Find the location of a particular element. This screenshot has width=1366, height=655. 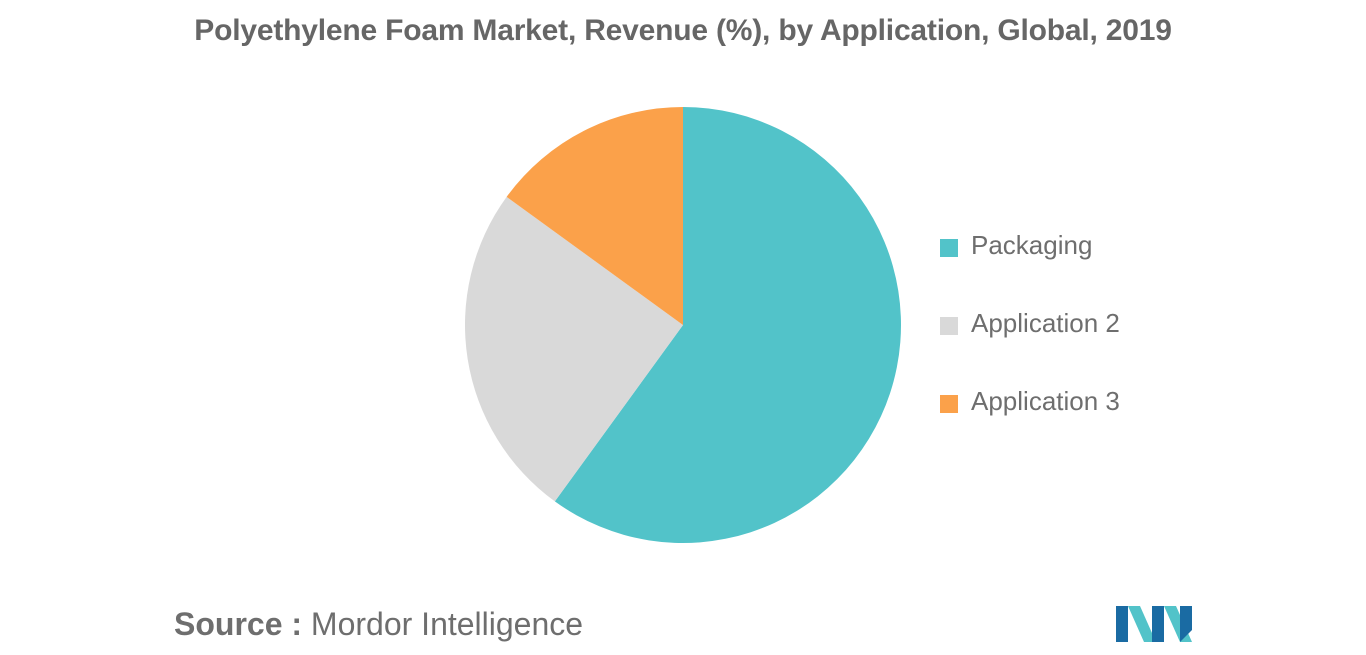

mordor-intelligence-logo-icon is located at coordinates (1154, 624).